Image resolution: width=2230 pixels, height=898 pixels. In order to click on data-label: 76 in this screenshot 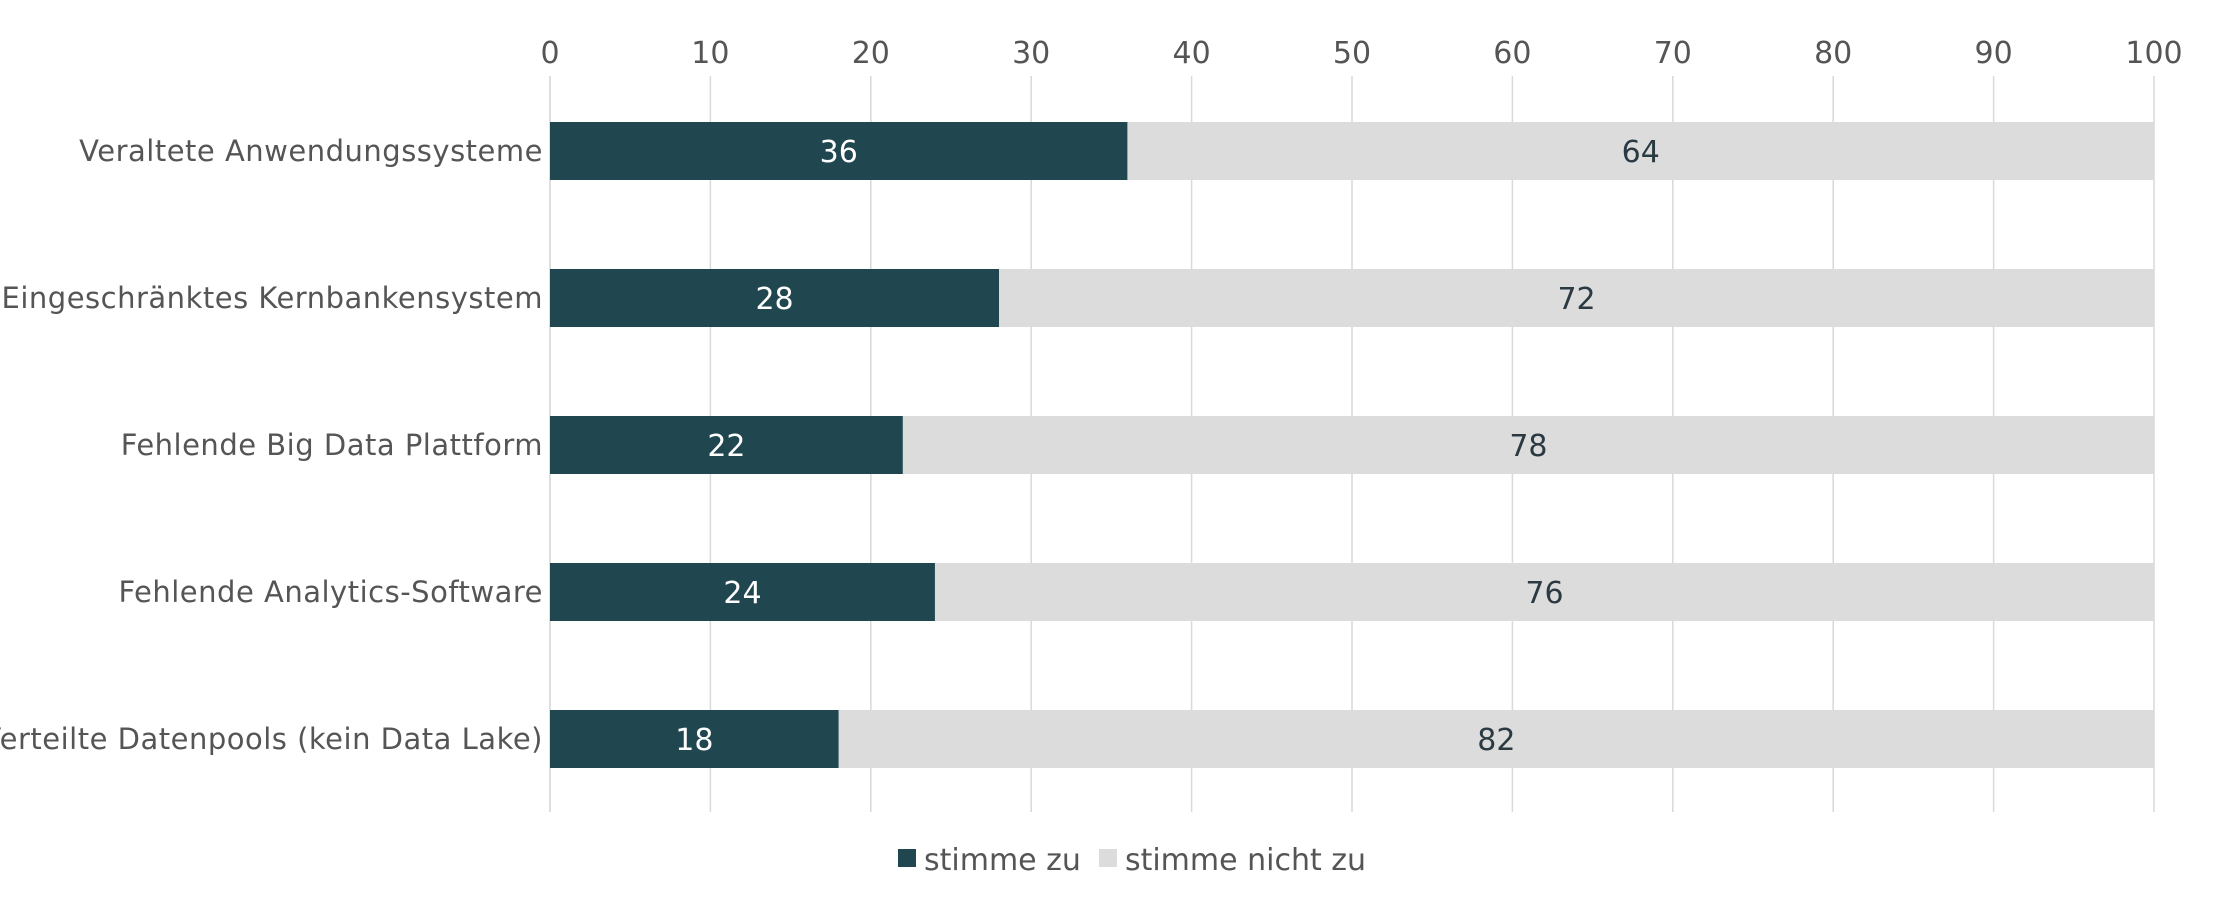, I will do `click(1544, 593)`.